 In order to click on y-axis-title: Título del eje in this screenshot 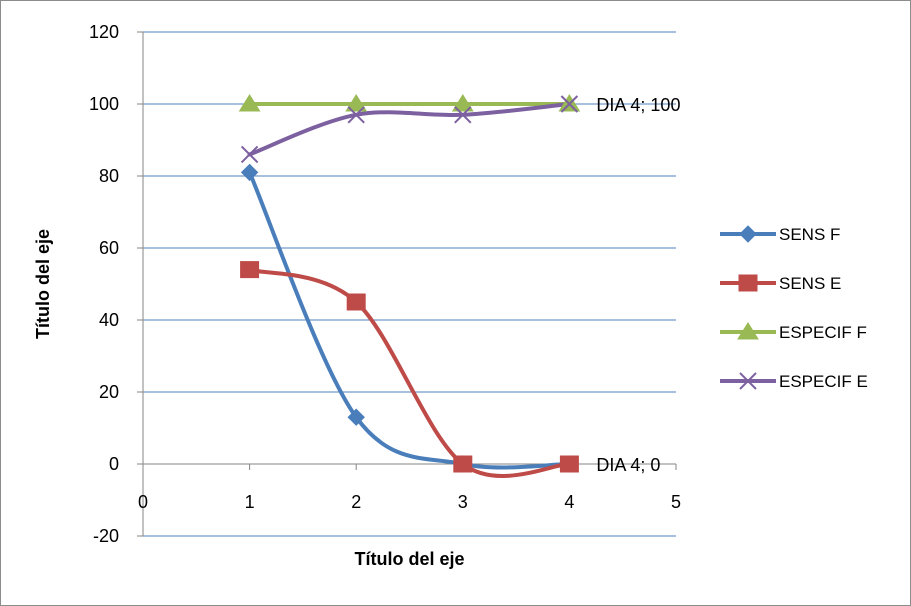, I will do `click(43, 284)`.